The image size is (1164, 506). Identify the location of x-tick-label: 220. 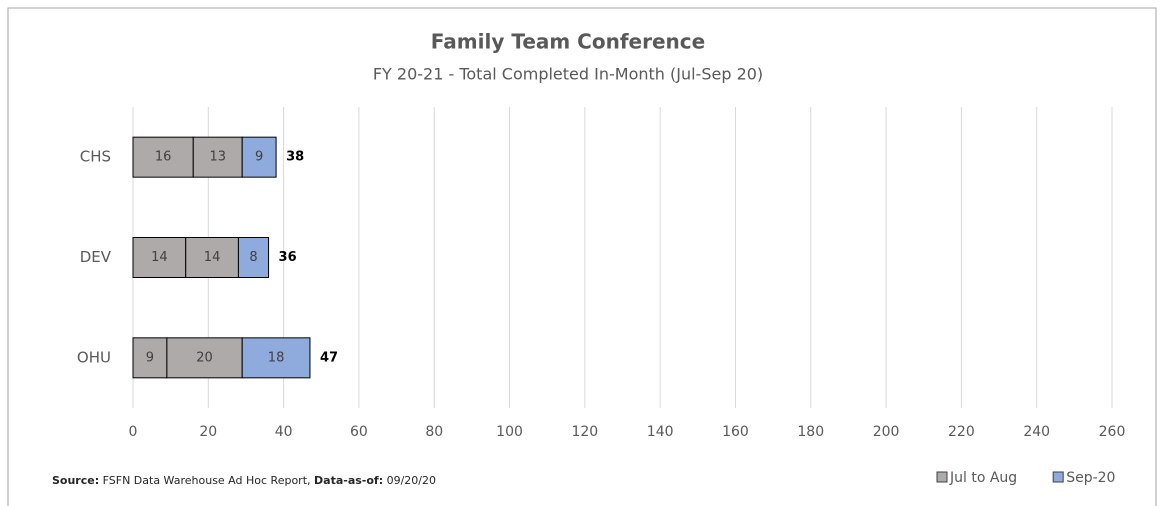
(961, 432).